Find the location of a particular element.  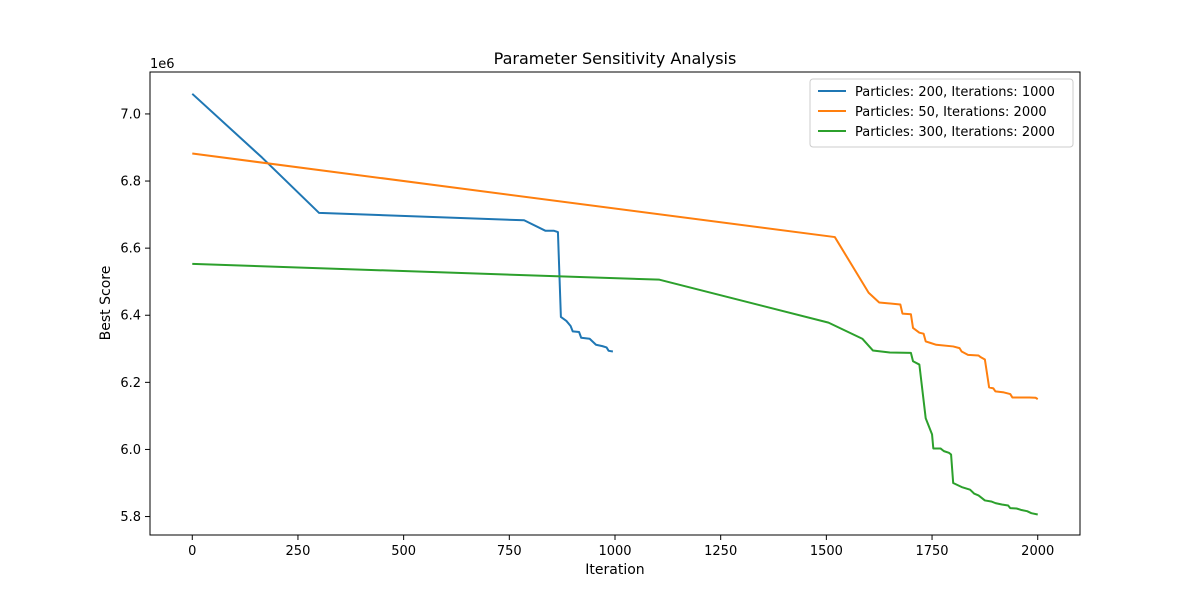

x-axis-label: Iteration is located at coordinates (614, 570).